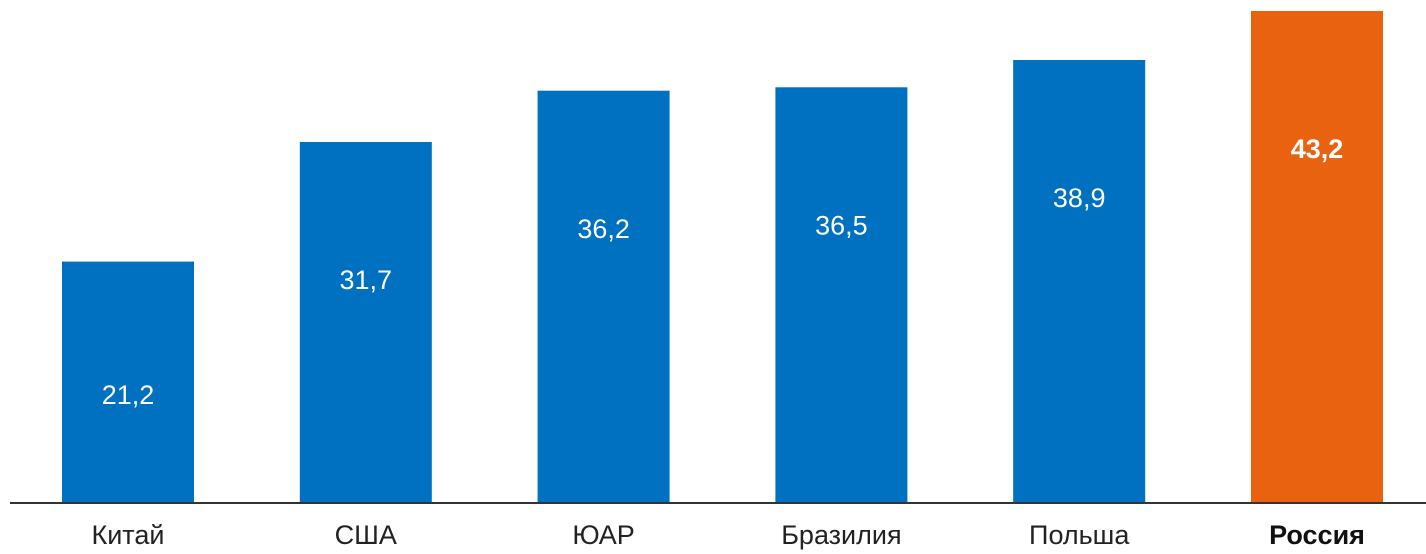  I want to click on category-label-3: Бразилия, so click(841, 535).